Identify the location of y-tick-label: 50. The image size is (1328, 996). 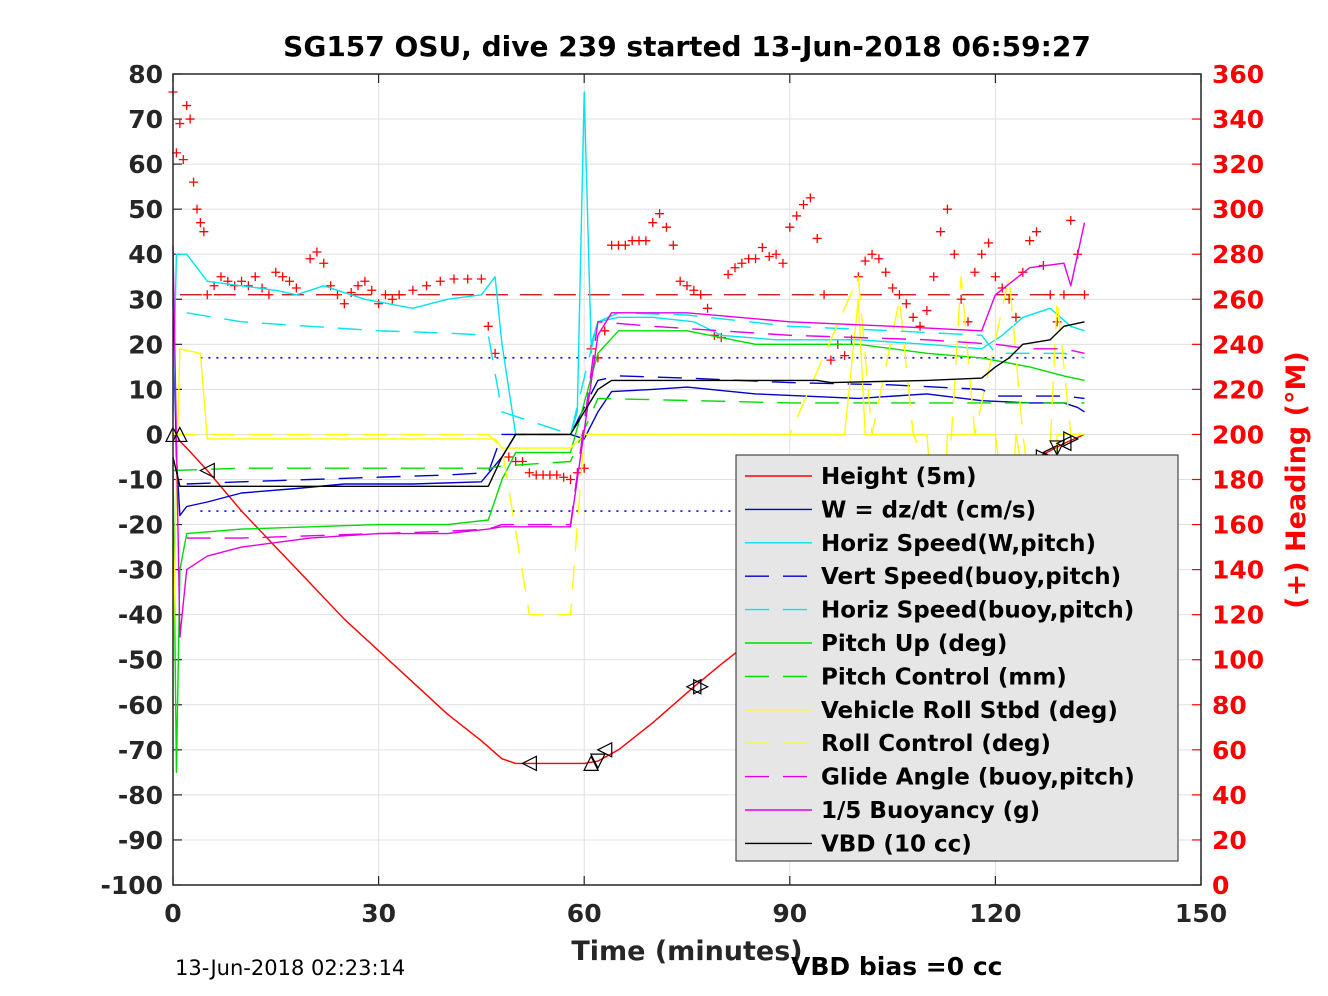
(145, 209).